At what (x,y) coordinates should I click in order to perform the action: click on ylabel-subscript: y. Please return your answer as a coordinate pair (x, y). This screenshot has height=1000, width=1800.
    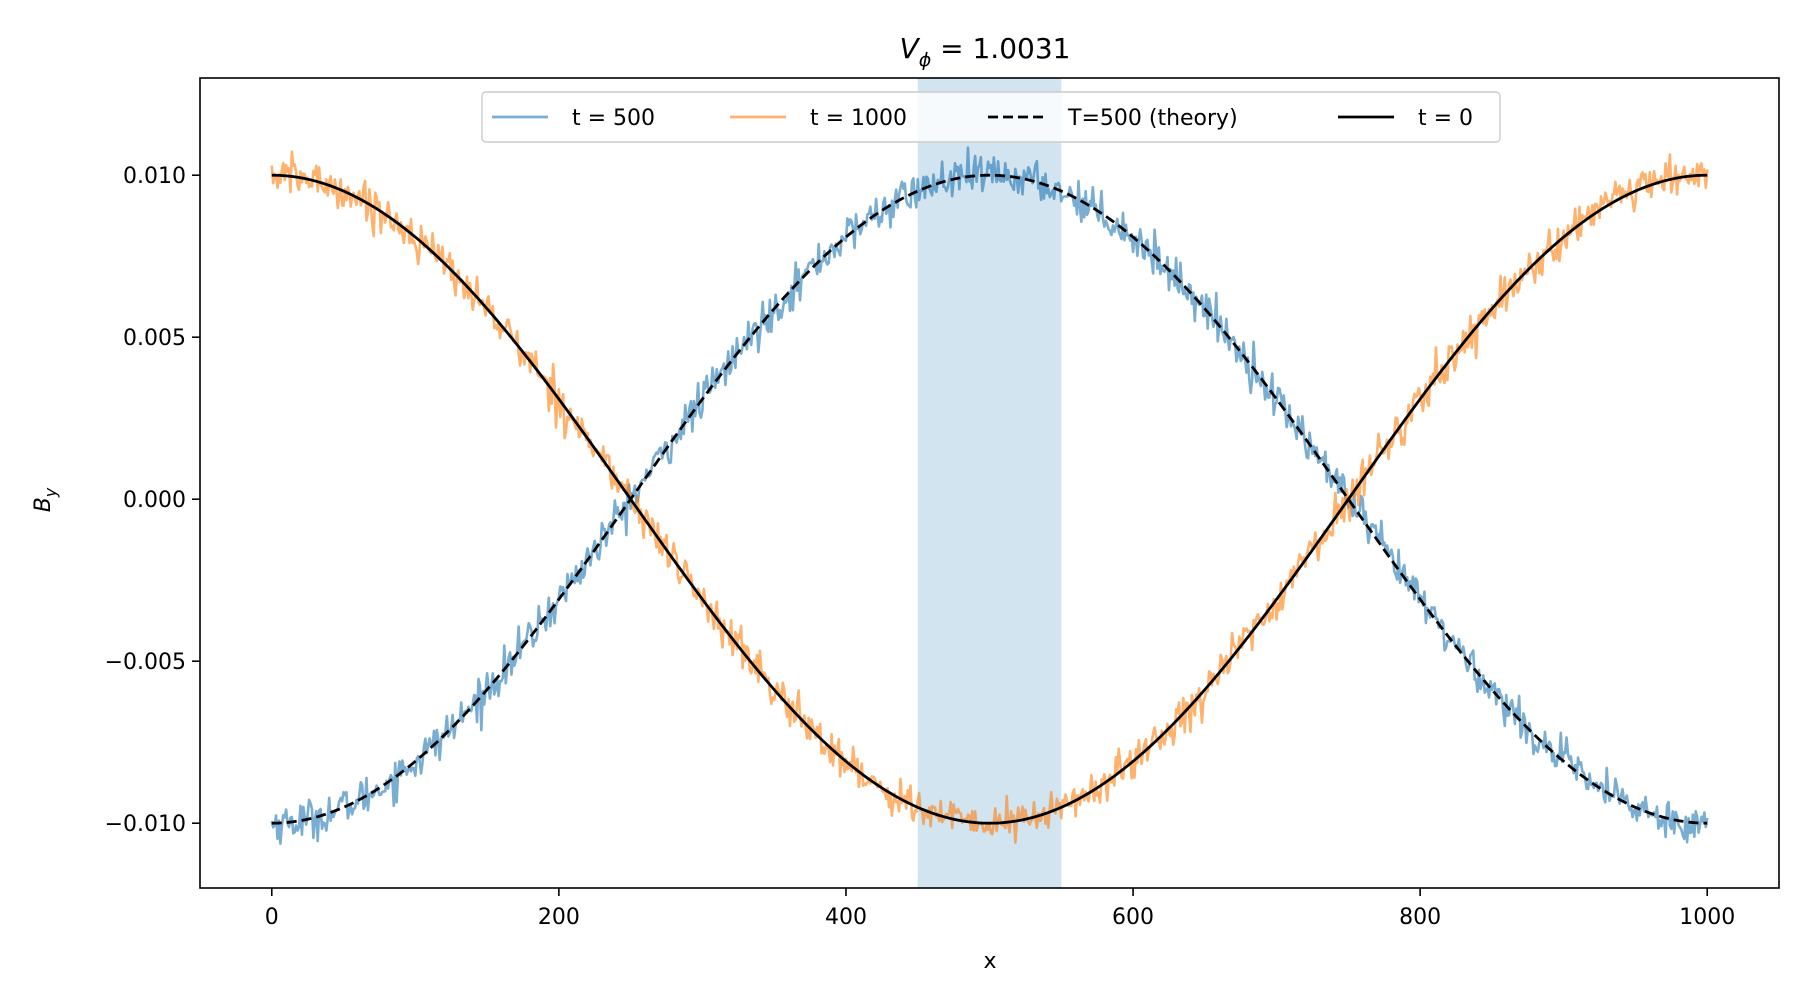
    Looking at the image, I should click on (50, 492).